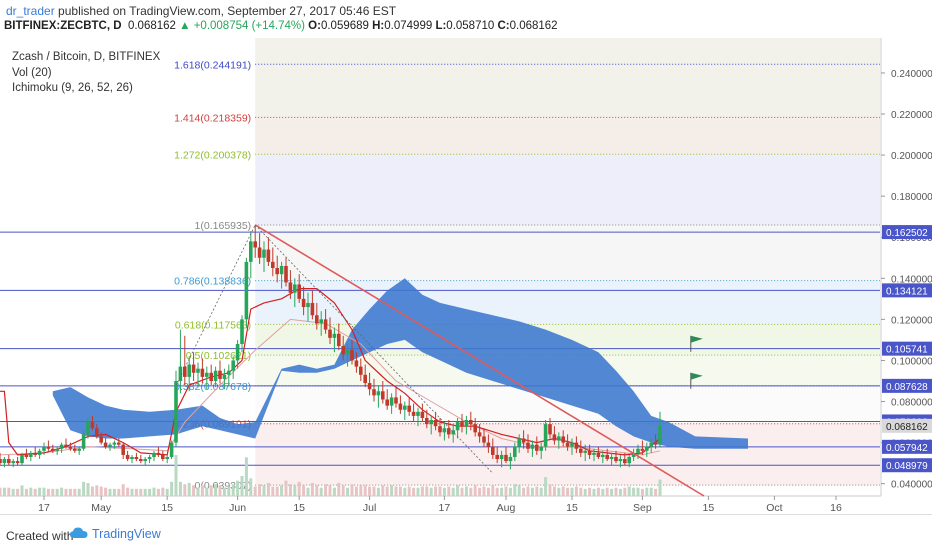  Describe the element at coordinates (907, 291) in the screenshot. I see `level-price-label: 0.134121` at that location.